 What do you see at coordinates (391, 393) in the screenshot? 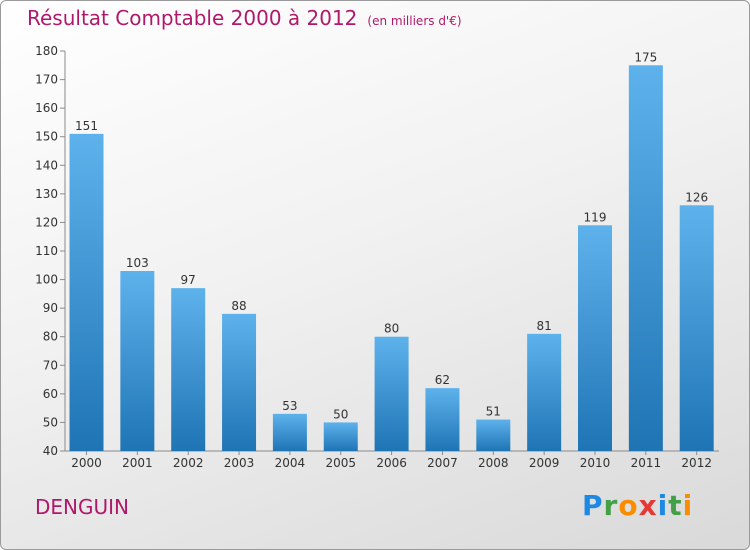
I see `bar-2006` at bounding box center [391, 393].